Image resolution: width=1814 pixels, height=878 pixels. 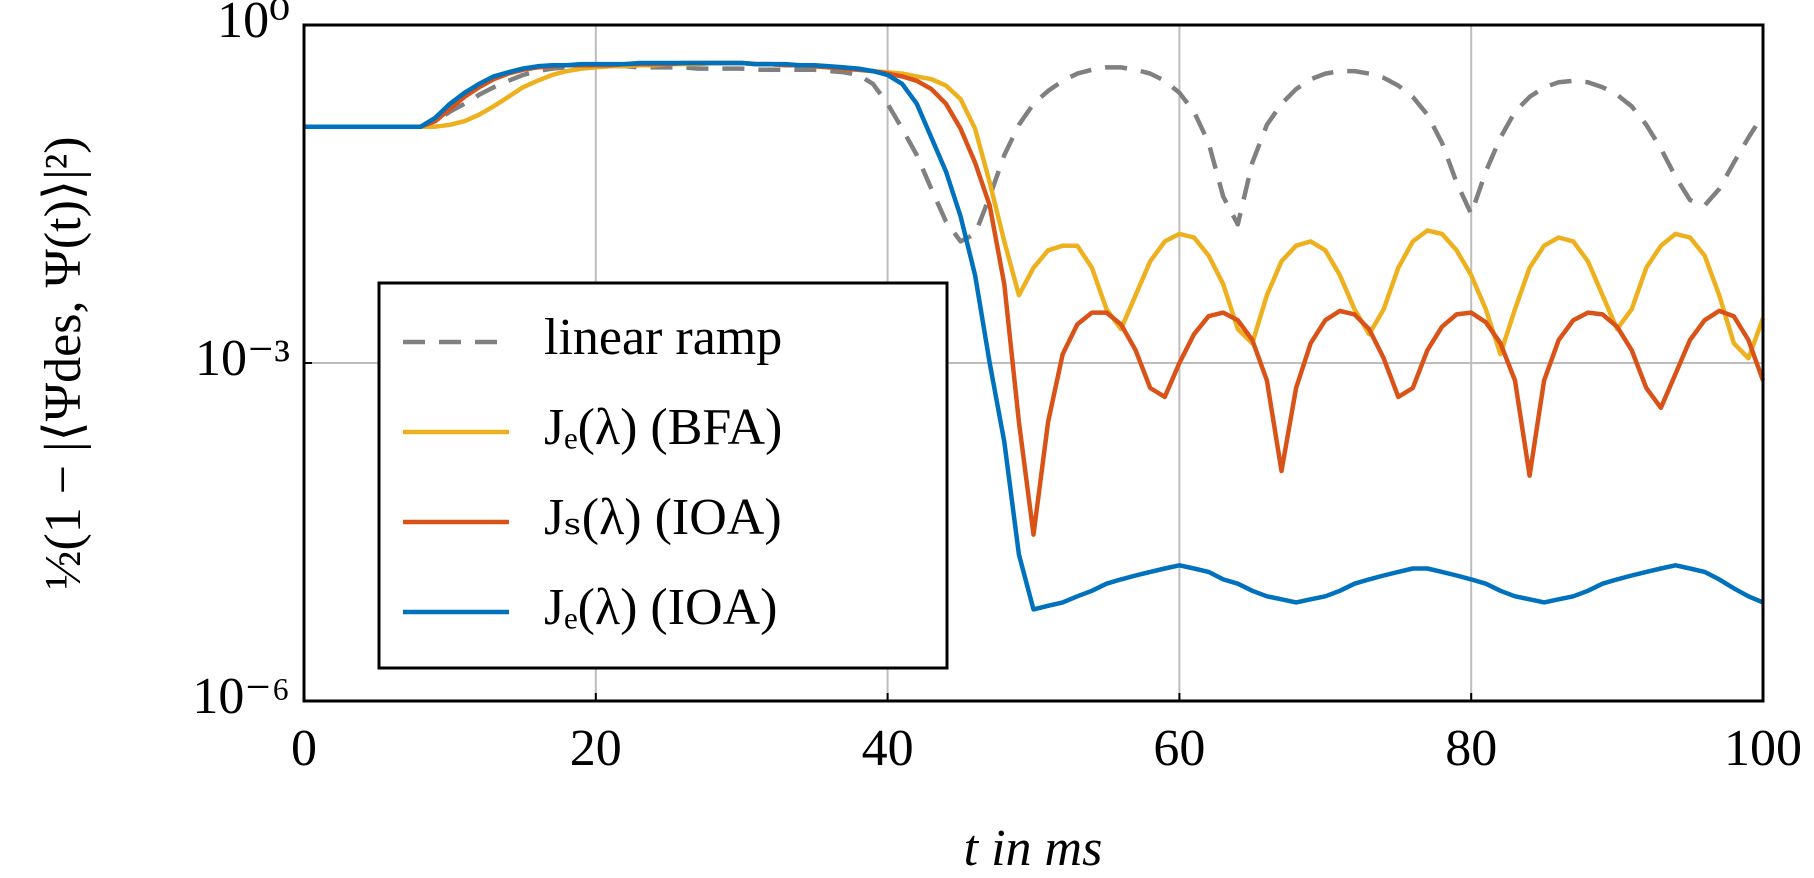 I want to click on y-axis-label: ½(1 − |⟨Ψdes, Ψ(t)⟩|²), so click(x=63, y=362).